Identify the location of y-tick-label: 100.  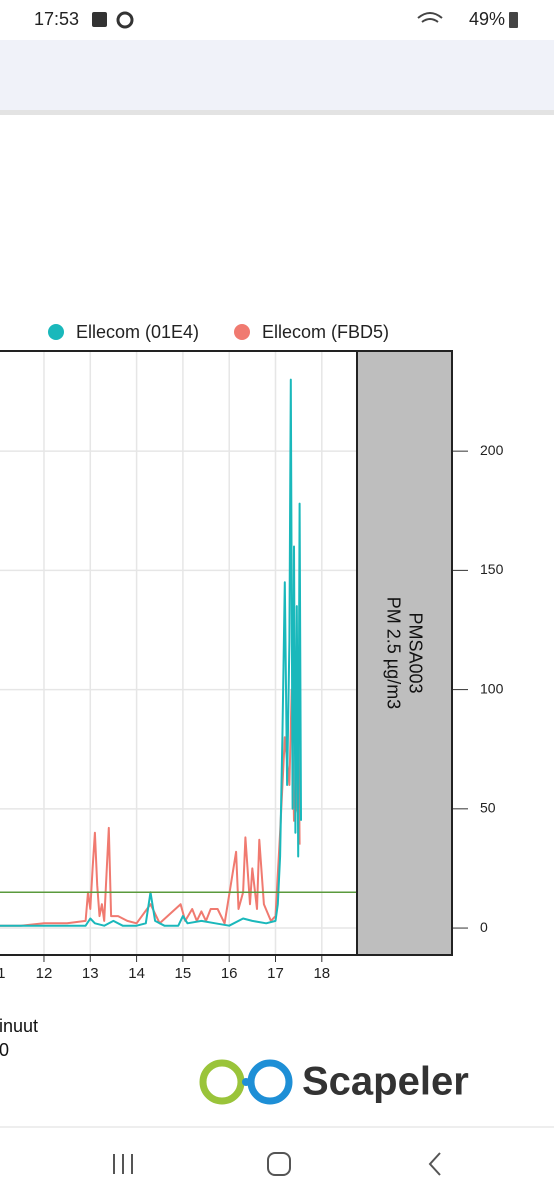
(492, 688).